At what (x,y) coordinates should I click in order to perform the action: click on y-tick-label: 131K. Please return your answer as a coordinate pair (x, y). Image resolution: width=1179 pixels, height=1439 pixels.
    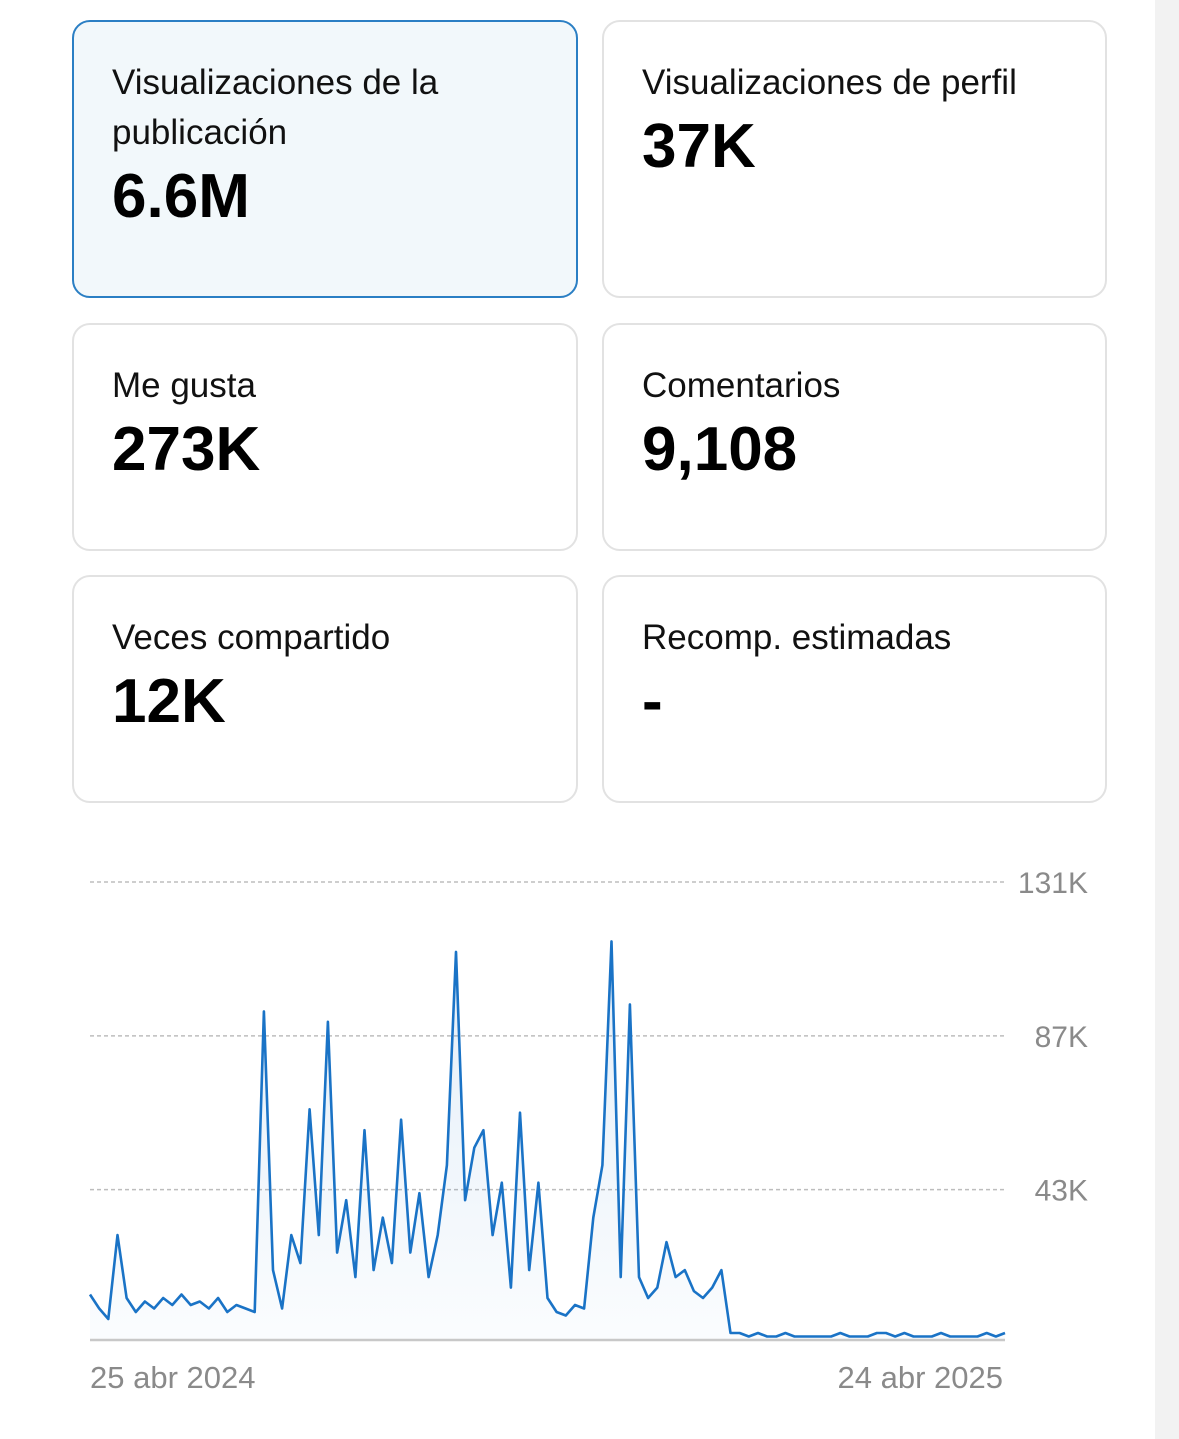
    Looking at the image, I should click on (1053, 883).